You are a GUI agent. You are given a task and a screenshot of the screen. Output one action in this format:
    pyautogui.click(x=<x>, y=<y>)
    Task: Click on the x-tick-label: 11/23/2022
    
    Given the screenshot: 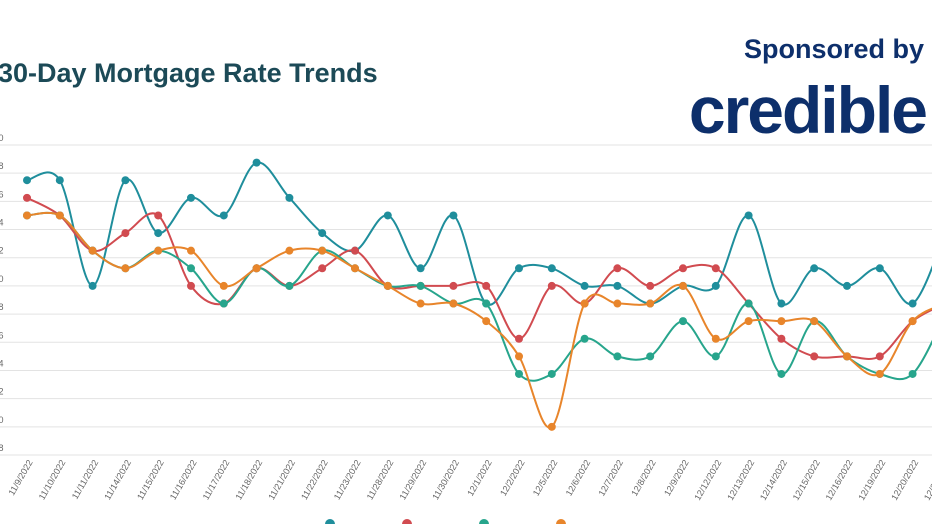 What is the action you would take?
    pyautogui.click(x=347, y=479)
    